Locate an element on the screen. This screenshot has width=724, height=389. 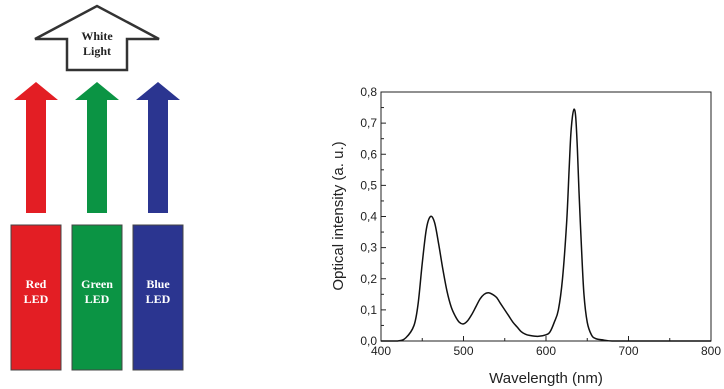
blue-led-label-line1: Blue is located at coordinates (158, 284).